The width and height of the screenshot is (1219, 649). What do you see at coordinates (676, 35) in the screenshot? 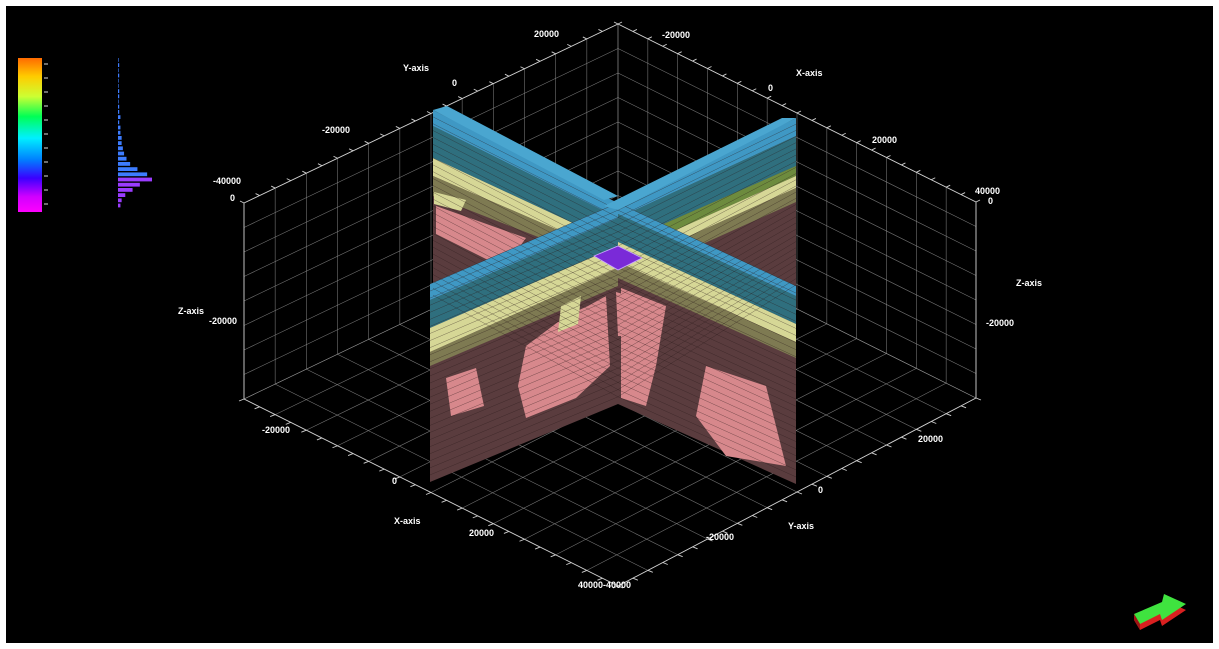
I see `top-x-tick-0: -20000` at bounding box center [676, 35].